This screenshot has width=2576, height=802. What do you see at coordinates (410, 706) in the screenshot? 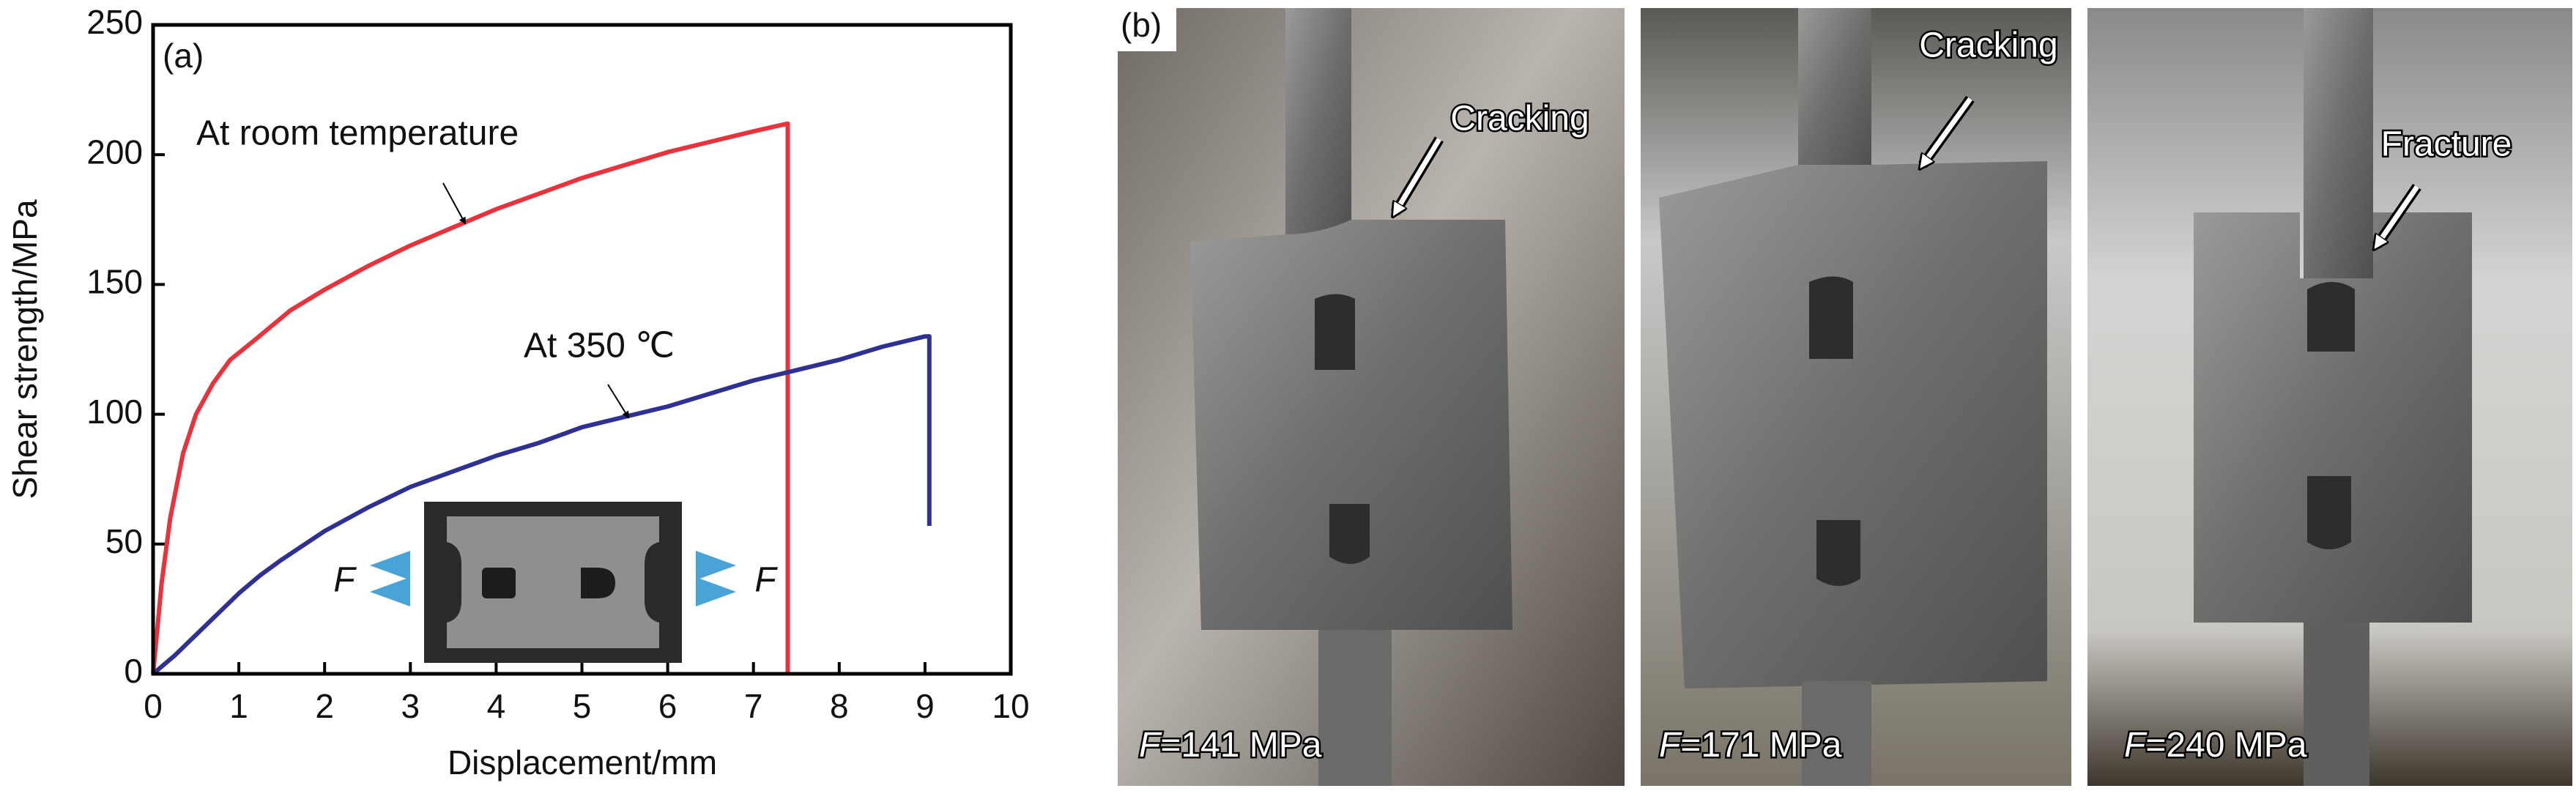
I see `x-tick-label: 3` at bounding box center [410, 706].